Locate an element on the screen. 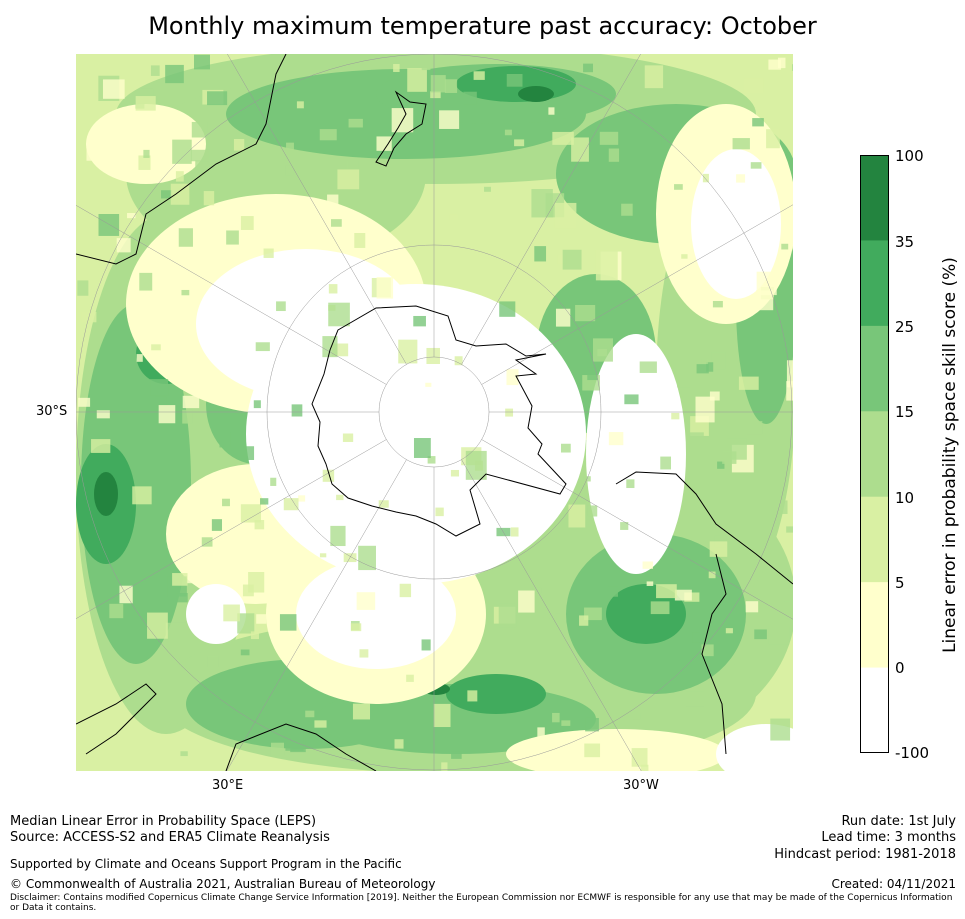  colorbar-tick: 35 is located at coordinates (905, 242).